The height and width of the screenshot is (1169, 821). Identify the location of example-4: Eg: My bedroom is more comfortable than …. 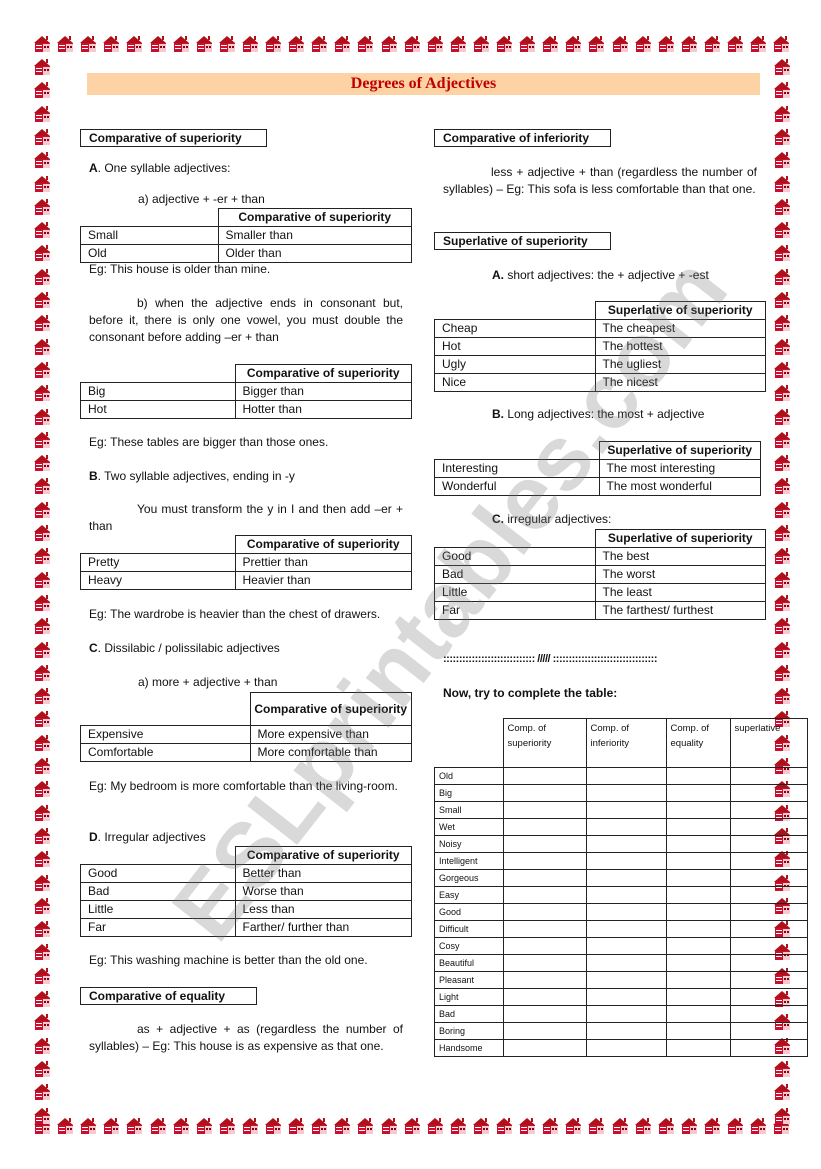
(243, 786).